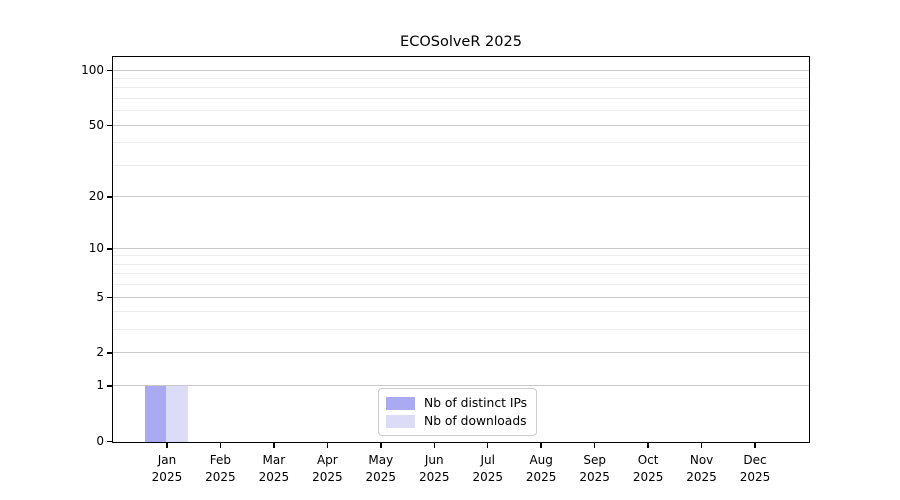  I want to click on x-tick-label: Mar 2025, so click(274, 468).